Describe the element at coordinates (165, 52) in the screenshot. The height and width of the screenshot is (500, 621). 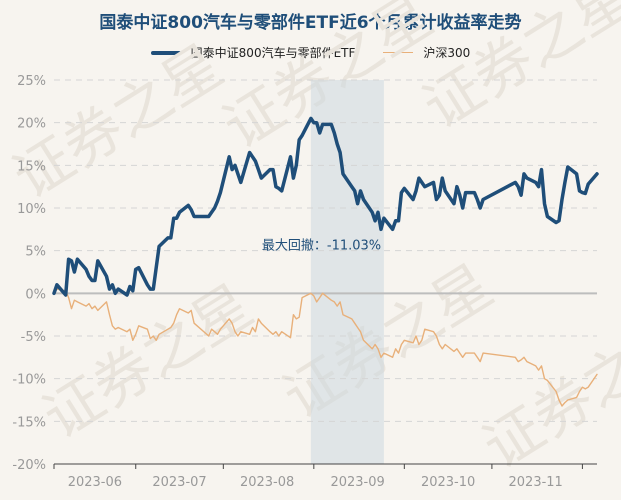
I see `legend-swatch-etf` at that location.